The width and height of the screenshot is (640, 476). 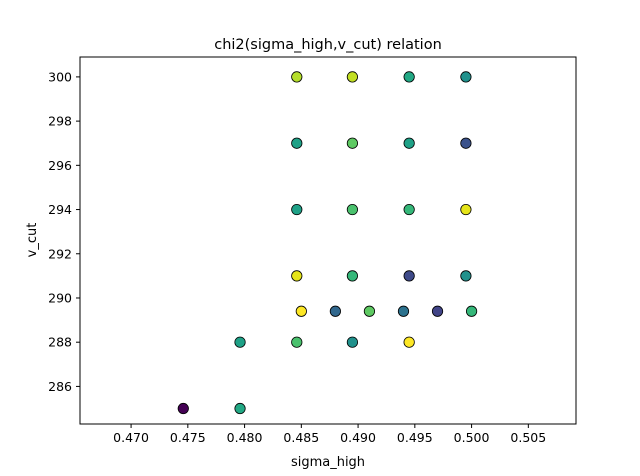 I want to click on x-tick-label: 0.490, so click(x=358, y=437).